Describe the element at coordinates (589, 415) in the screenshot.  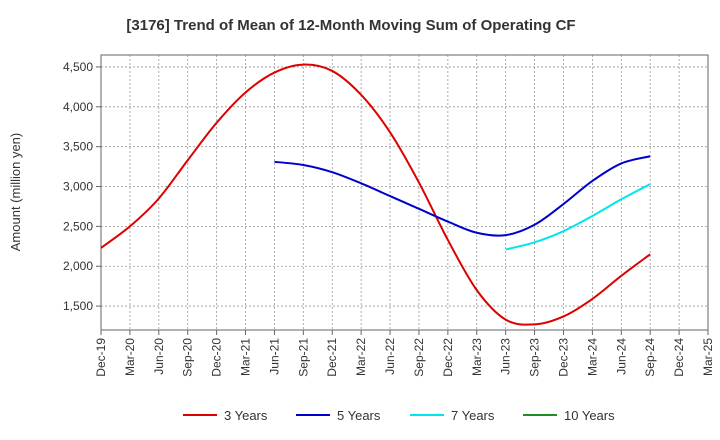
I see `legend-label-10-years: 10 Years` at that location.